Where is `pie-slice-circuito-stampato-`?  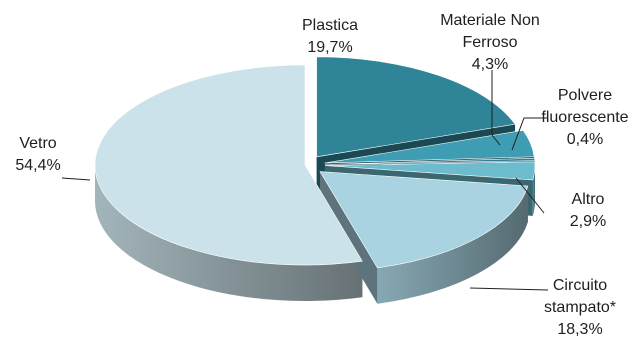
pie-slice-circuito-stampato- is located at coordinates (424, 220).